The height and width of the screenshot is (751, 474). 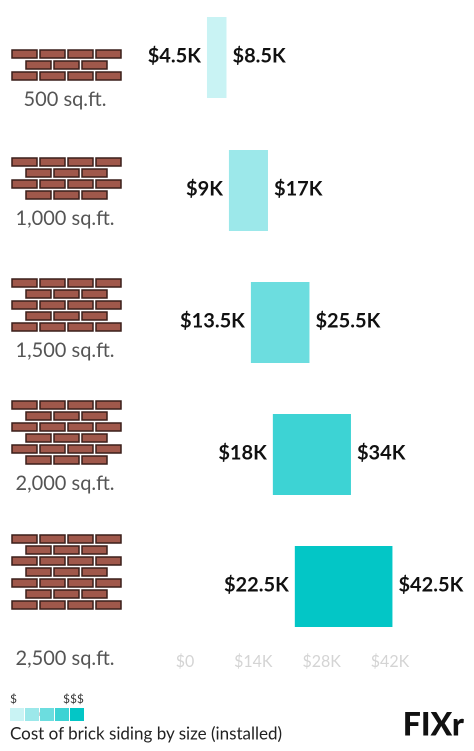 What do you see at coordinates (390, 661) in the screenshot?
I see `x-tick-label: $42K` at bounding box center [390, 661].